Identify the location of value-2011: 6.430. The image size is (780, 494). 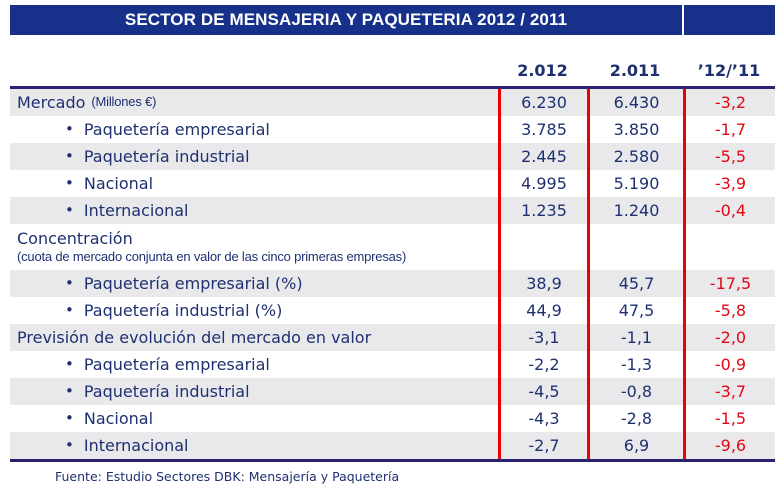
(635, 102).